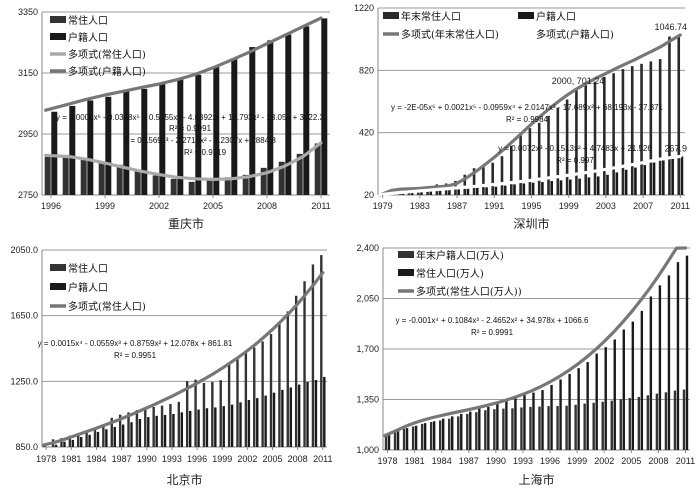  What do you see at coordinates (531, 223) in the screenshot?
I see `chart-title: 深圳市` at bounding box center [531, 223].